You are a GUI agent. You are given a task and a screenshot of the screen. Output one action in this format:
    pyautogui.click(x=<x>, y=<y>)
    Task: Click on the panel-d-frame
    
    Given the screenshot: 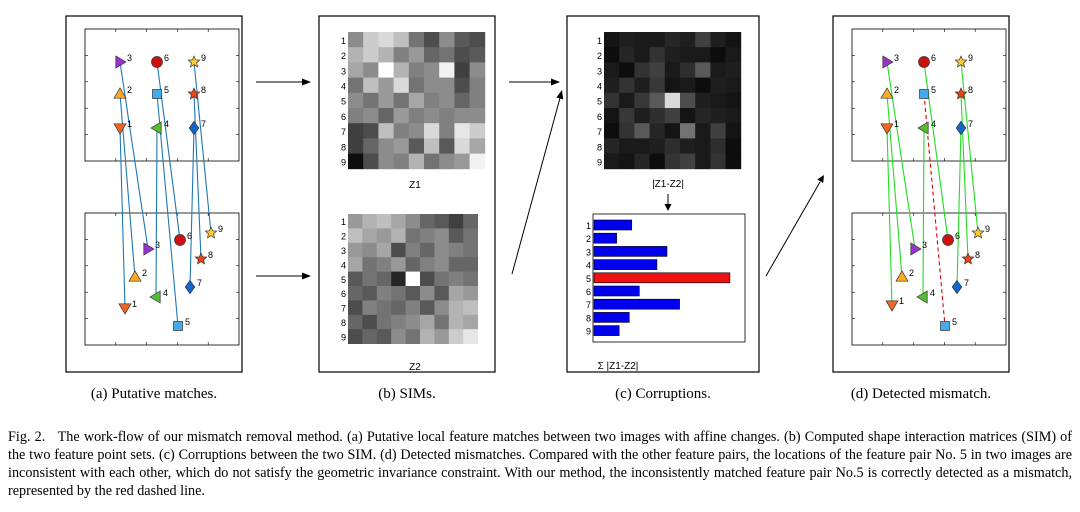 What is the action you would take?
    pyautogui.click(x=921, y=194)
    